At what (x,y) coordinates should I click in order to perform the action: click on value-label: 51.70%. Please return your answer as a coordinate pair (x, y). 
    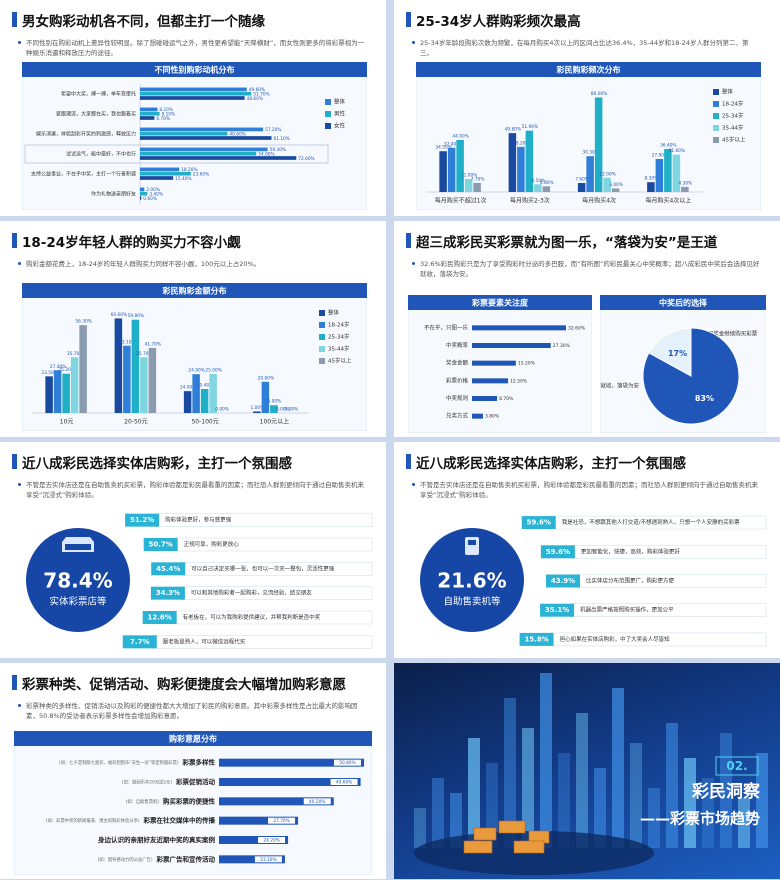
    Looking at the image, I should click on (261, 95).